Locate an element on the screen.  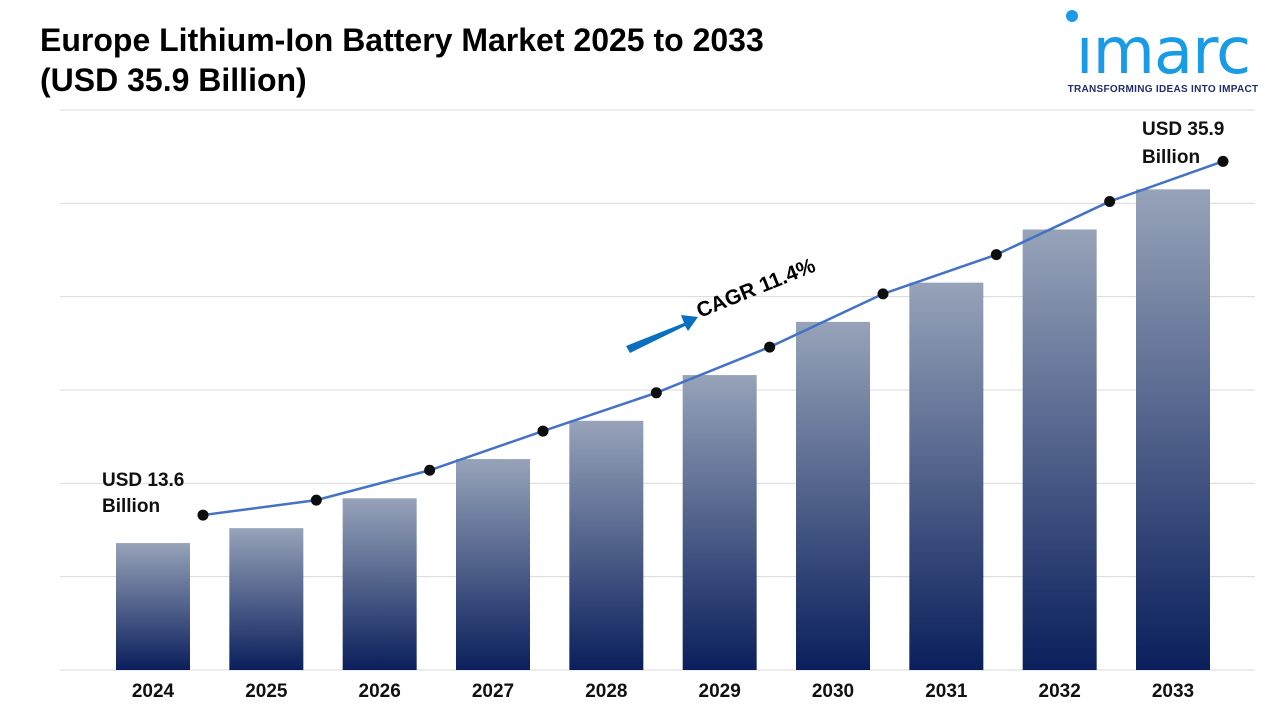
bar-2030 is located at coordinates (833, 495).